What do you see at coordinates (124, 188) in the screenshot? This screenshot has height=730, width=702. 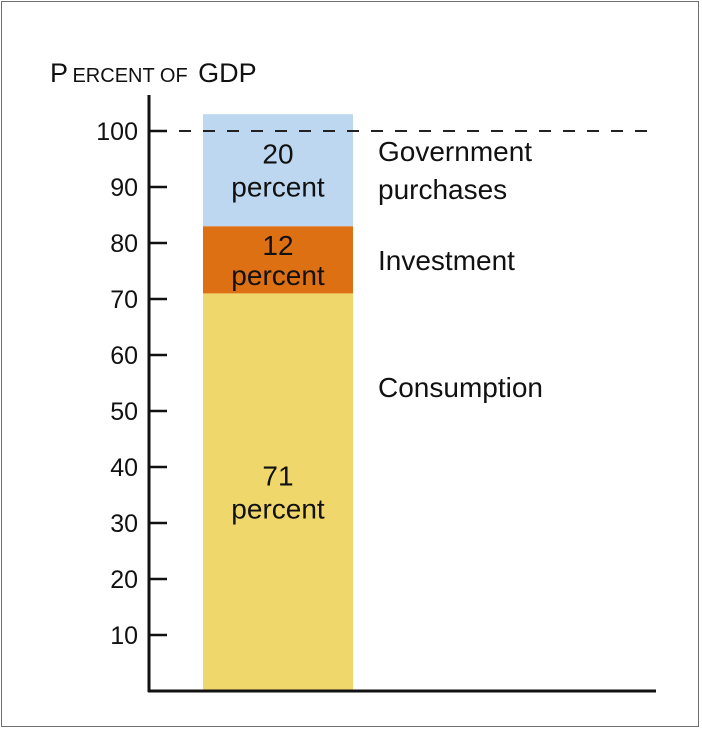 I see `y-tick-label-90: 90` at bounding box center [124, 188].